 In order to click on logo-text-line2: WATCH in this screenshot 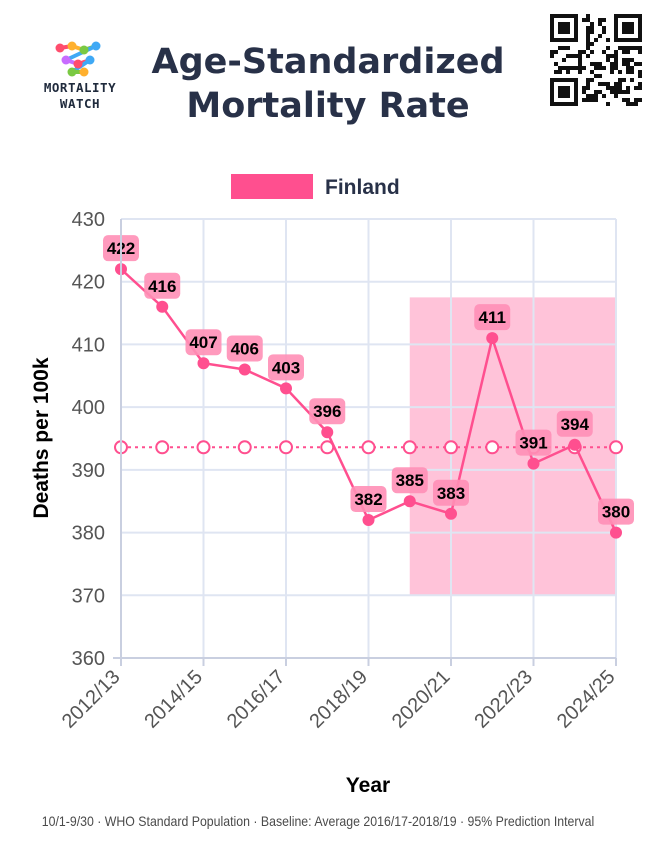, I will do `click(80, 103)`.